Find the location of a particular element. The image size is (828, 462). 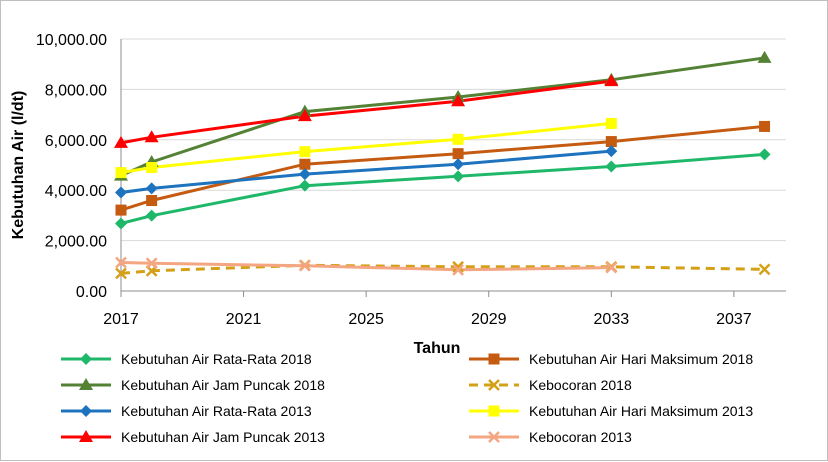

legend-item: Kebutuhan Air Hari Maksimum 2013 is located at coordinates (611, 411).